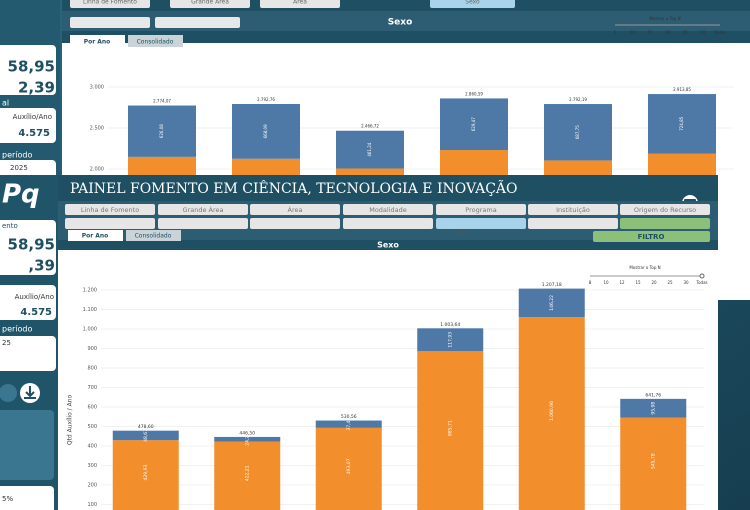 The image size is (750, 510). Describe the element at coordinates (552, 411) in the screenshot. I see `value-label: 1.060,96` at that location.